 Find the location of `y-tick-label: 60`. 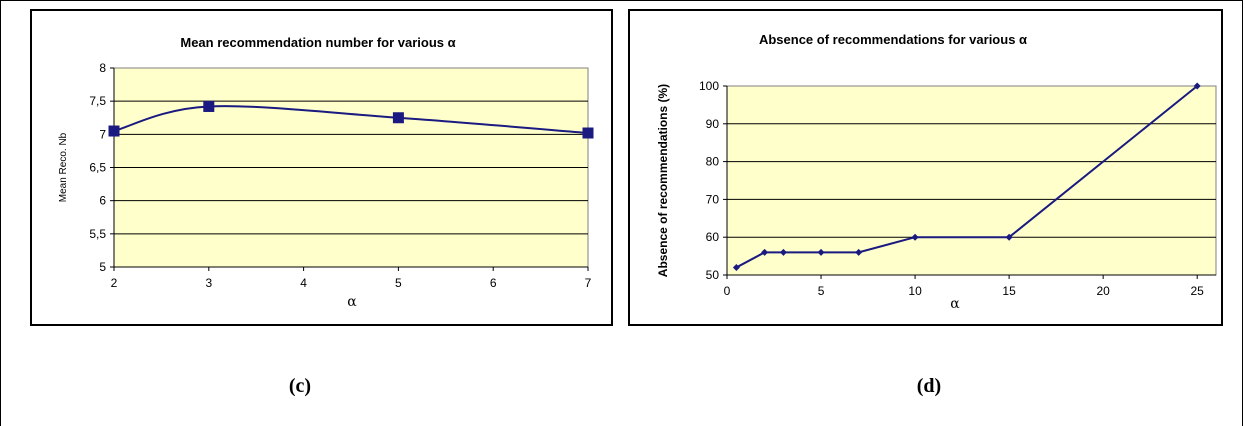

y-tick-label: 60 is located at coordinates (713, 237).